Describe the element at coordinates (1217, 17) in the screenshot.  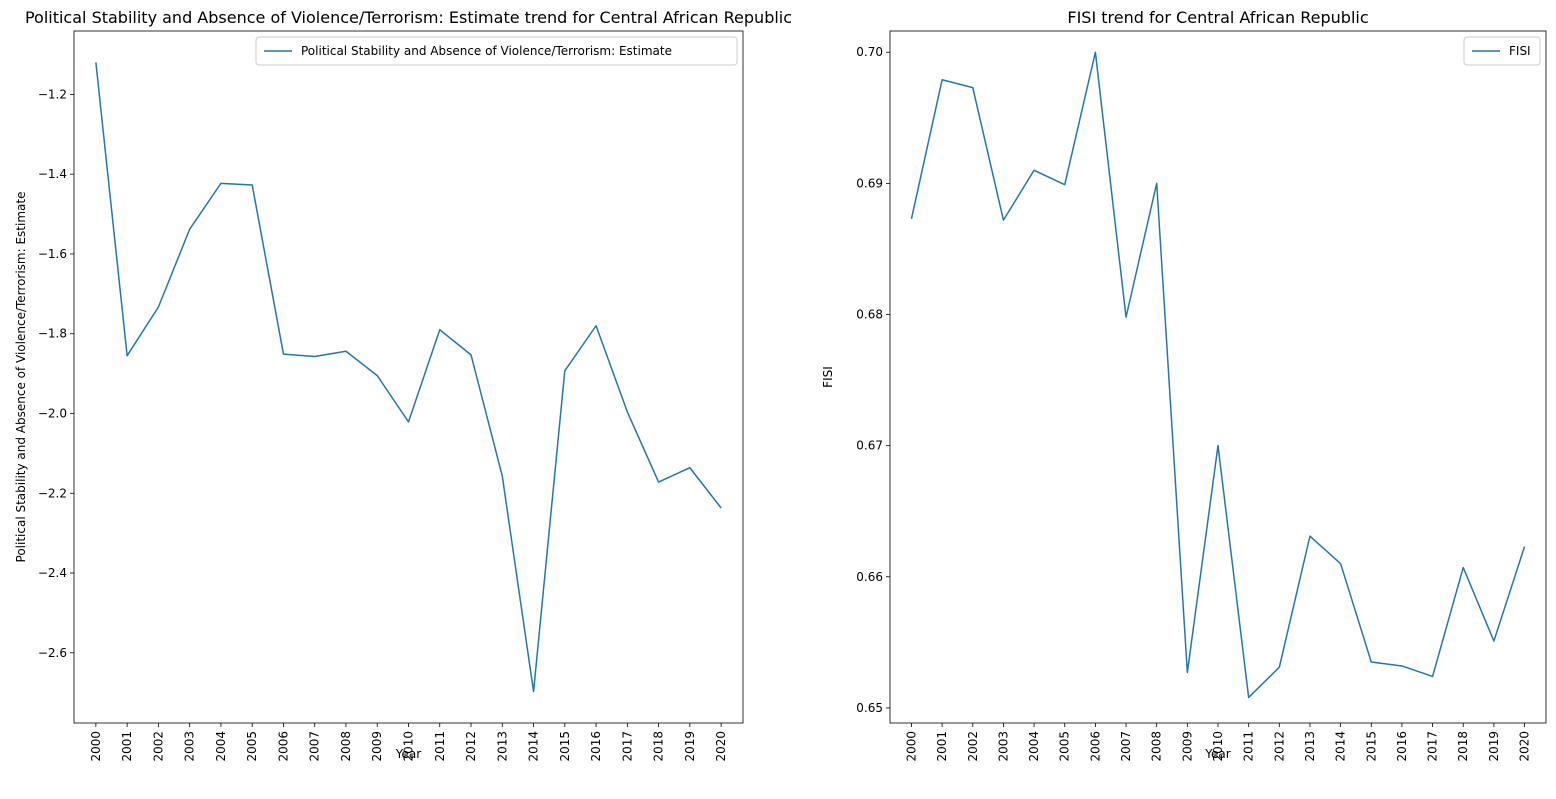
I see `chart-title: FISI trend for Central African Republic` at that location.